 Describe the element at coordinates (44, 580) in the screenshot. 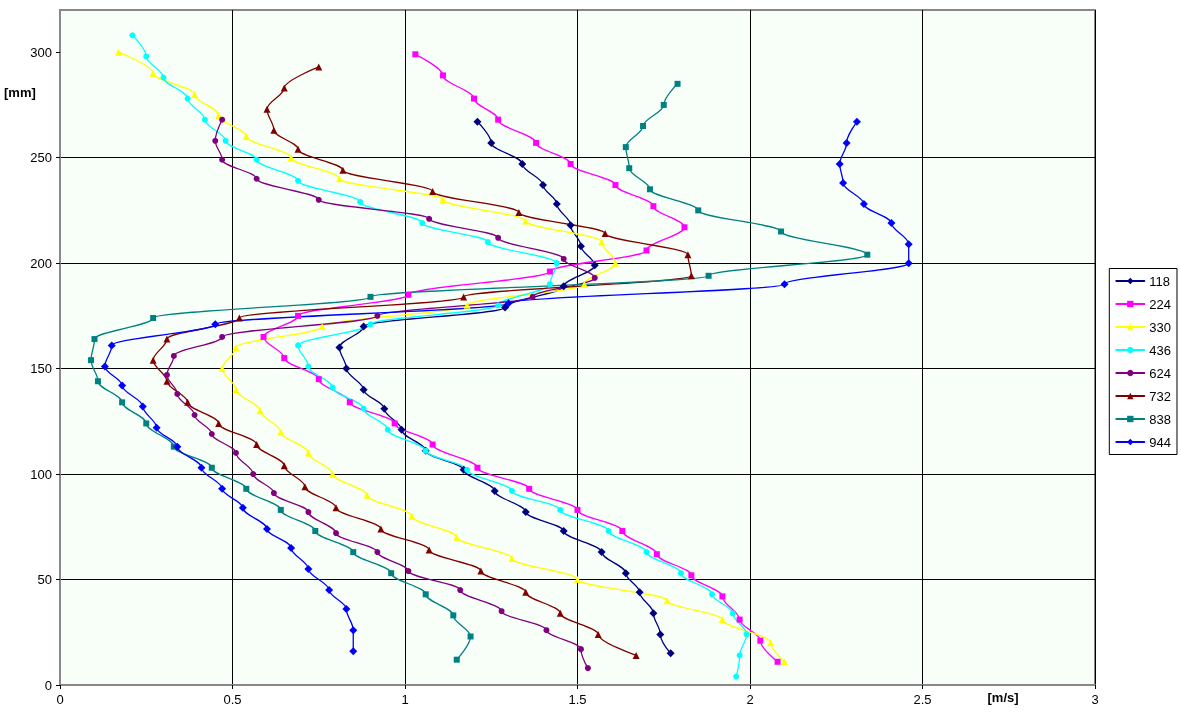

I see `y-tick-label: 50` at that location.